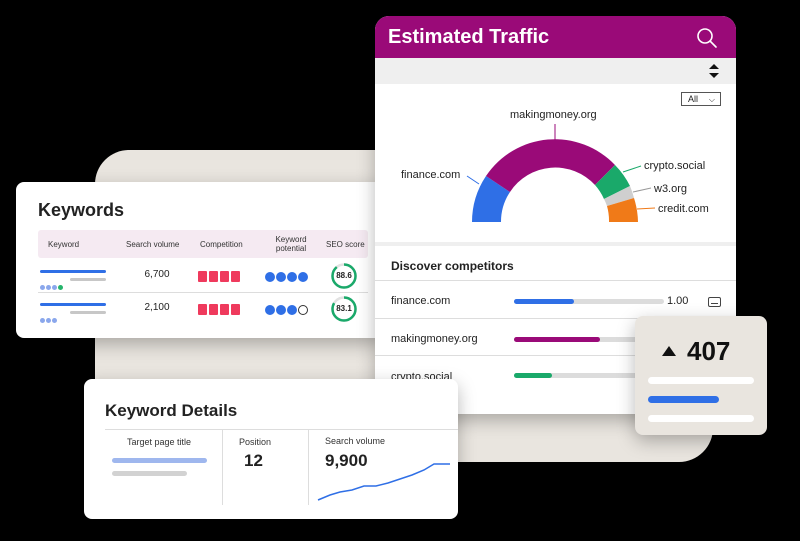  What do you see at coordinates (675, 166) in the screenshot?
I see `gauge-label-crypto: crypto.social` at bounding box center [675, 166].